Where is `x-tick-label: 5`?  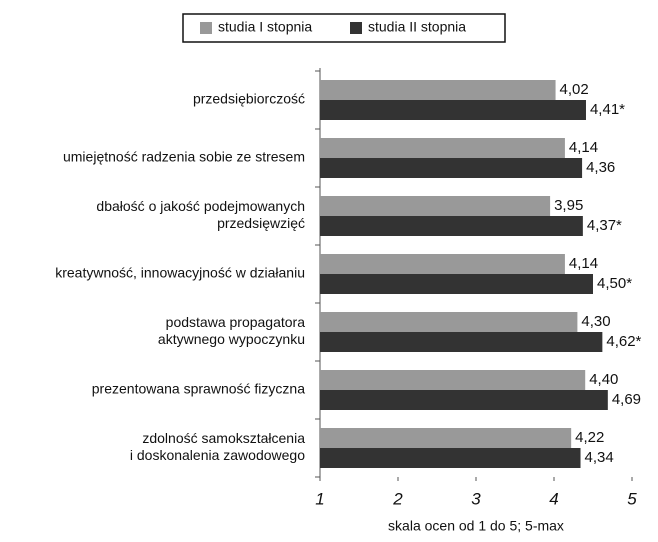
x-tick-label: 5 is located at coordinates (632, 498).